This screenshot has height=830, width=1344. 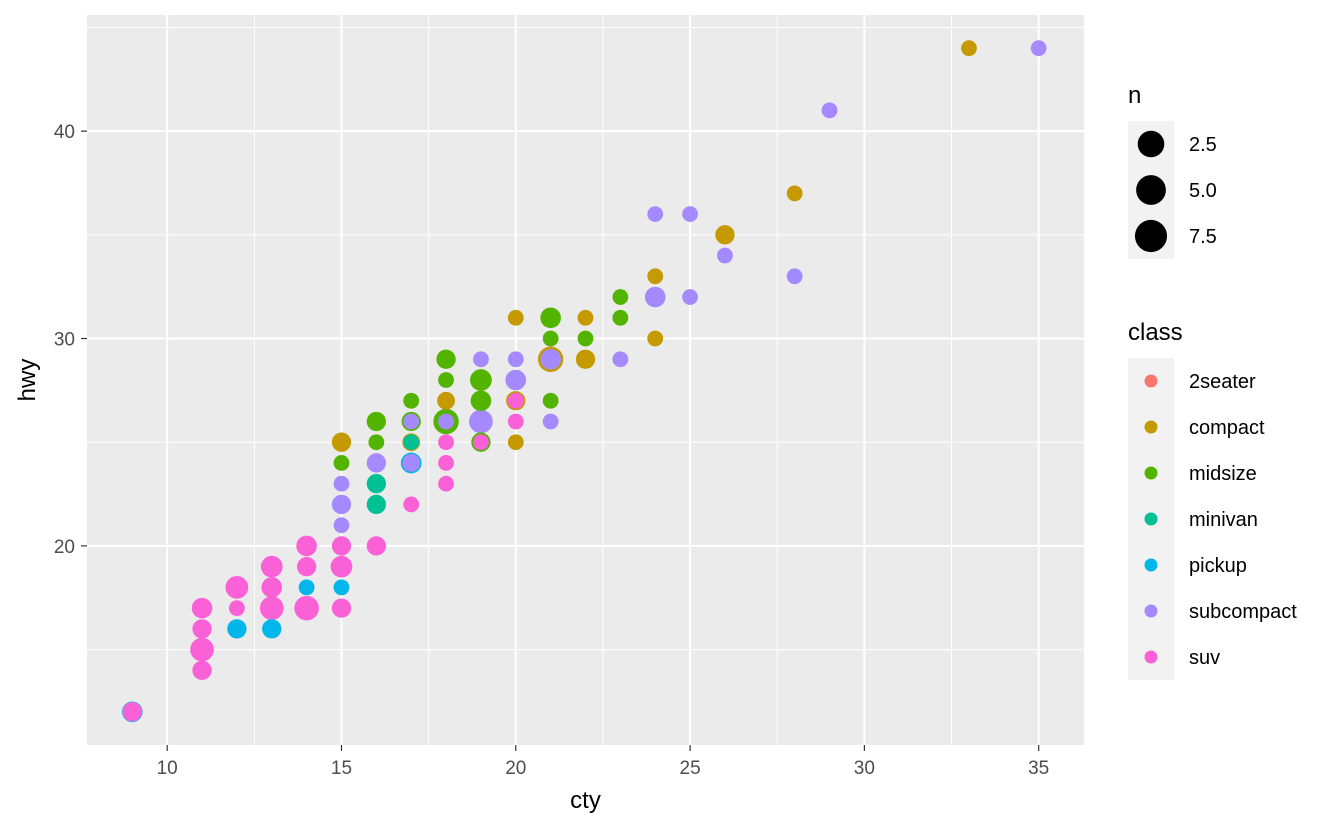 I want to click on color-legend-label: midsize, so click(x=1223, y=474).